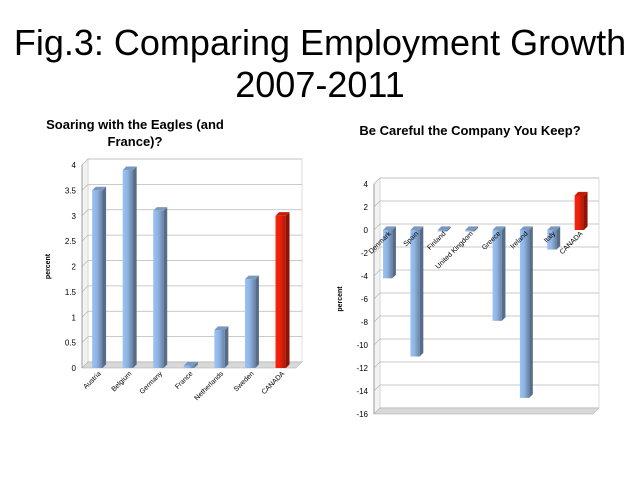 The height and width of the screenshot is (480, 640). Describe the element at coordinates (71, 190) in the screenshot. I see `y-tick-label: 3.5` at that location.